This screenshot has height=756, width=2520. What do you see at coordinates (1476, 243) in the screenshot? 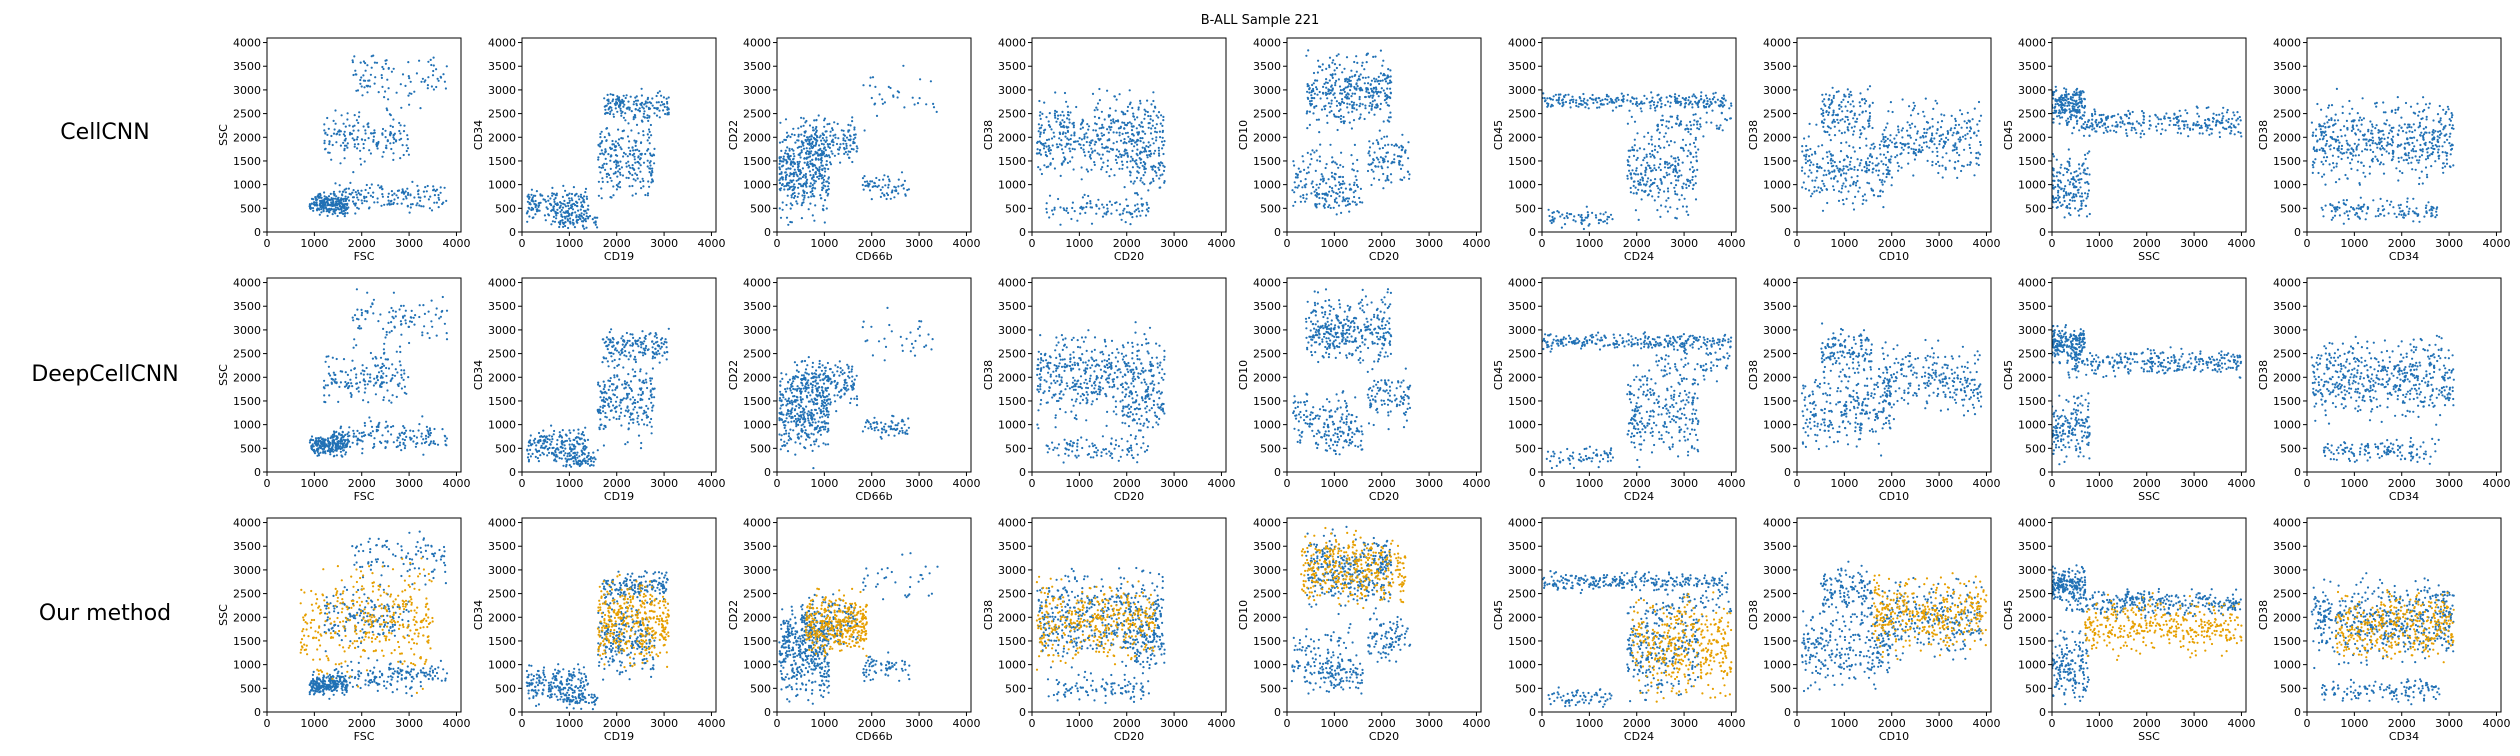
I see `x-tick-label: 4000` at bounding box center [1476, 243].